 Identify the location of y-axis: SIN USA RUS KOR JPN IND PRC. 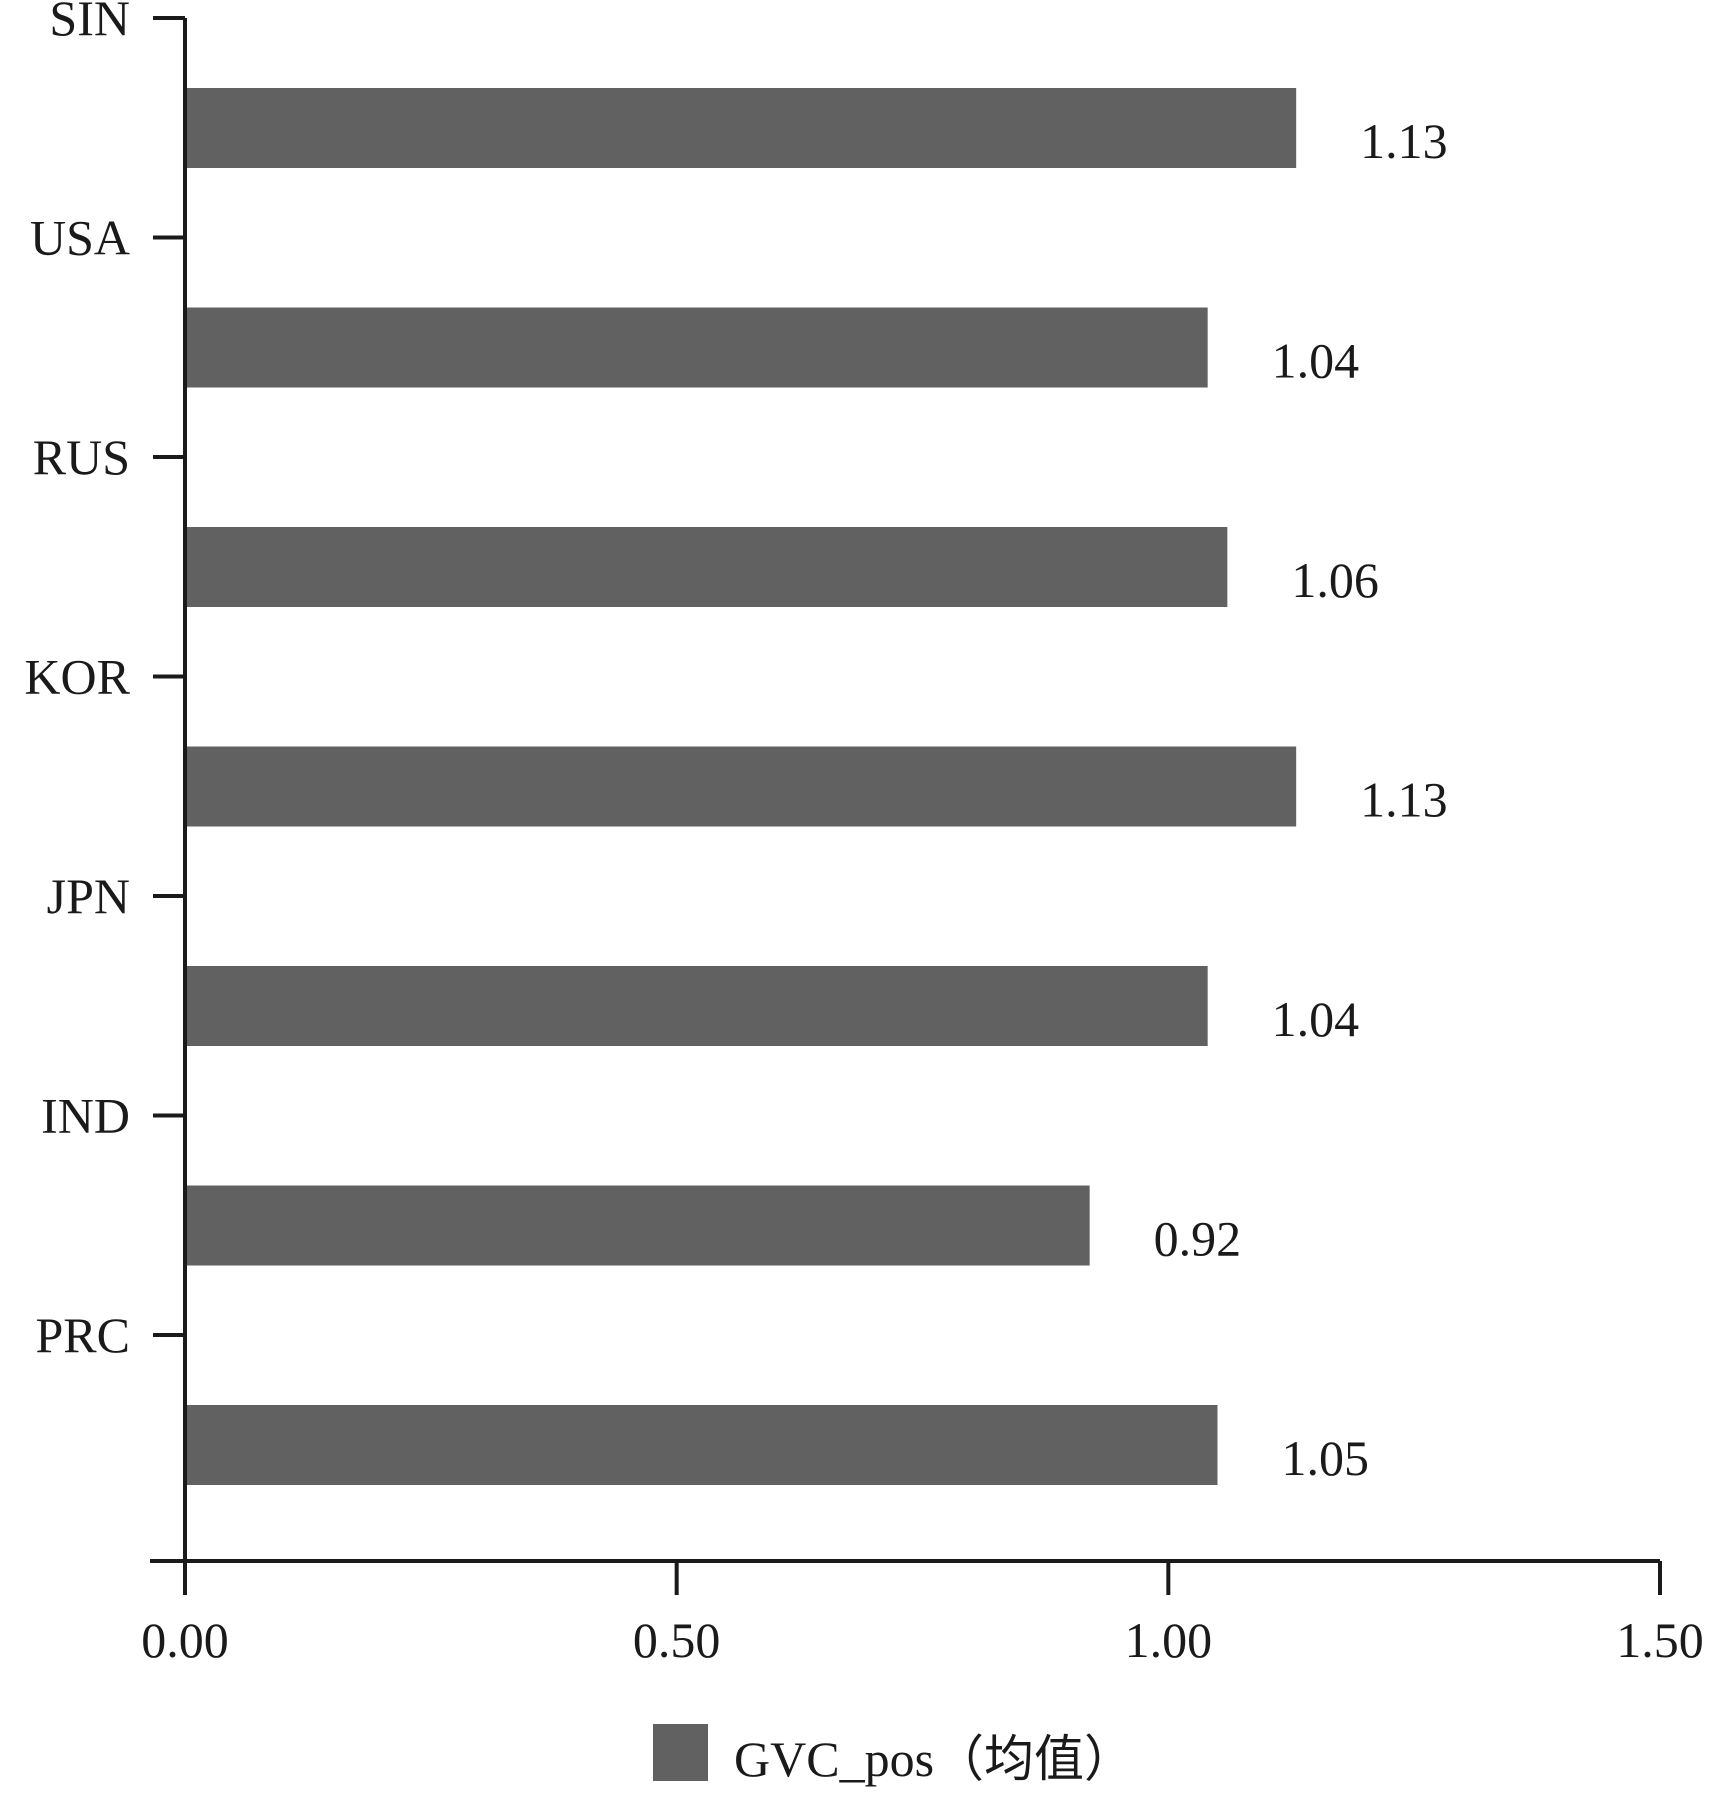
(105, 780).